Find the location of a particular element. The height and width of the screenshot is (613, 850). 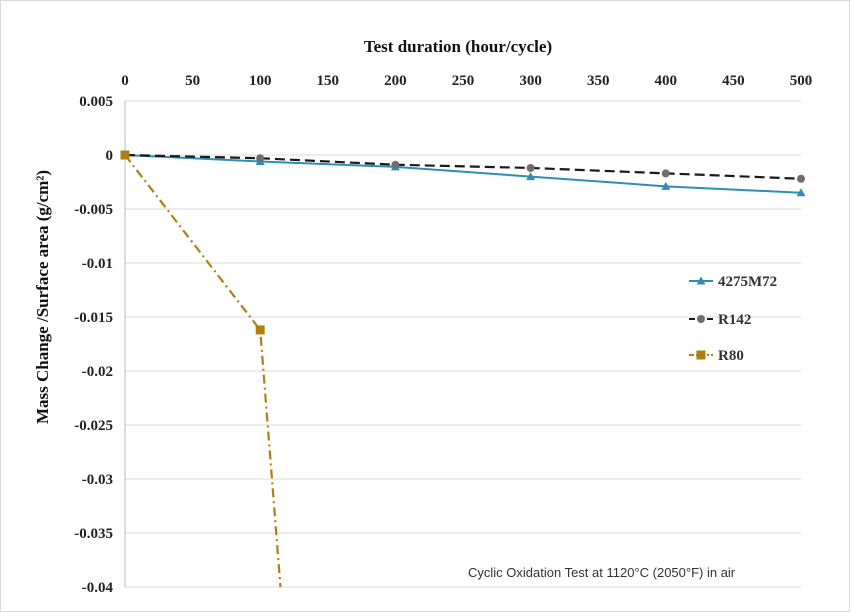

series-line-r80 is located at coordinates (203, 371).